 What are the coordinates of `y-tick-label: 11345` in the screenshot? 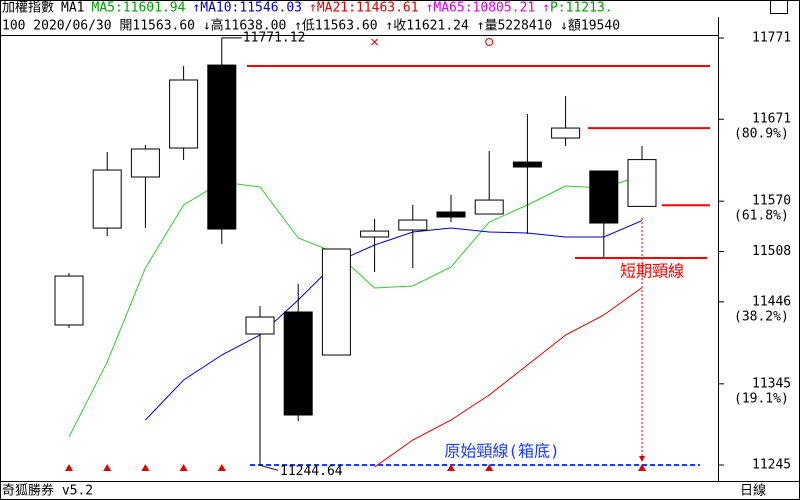 It's located at (771, 383).